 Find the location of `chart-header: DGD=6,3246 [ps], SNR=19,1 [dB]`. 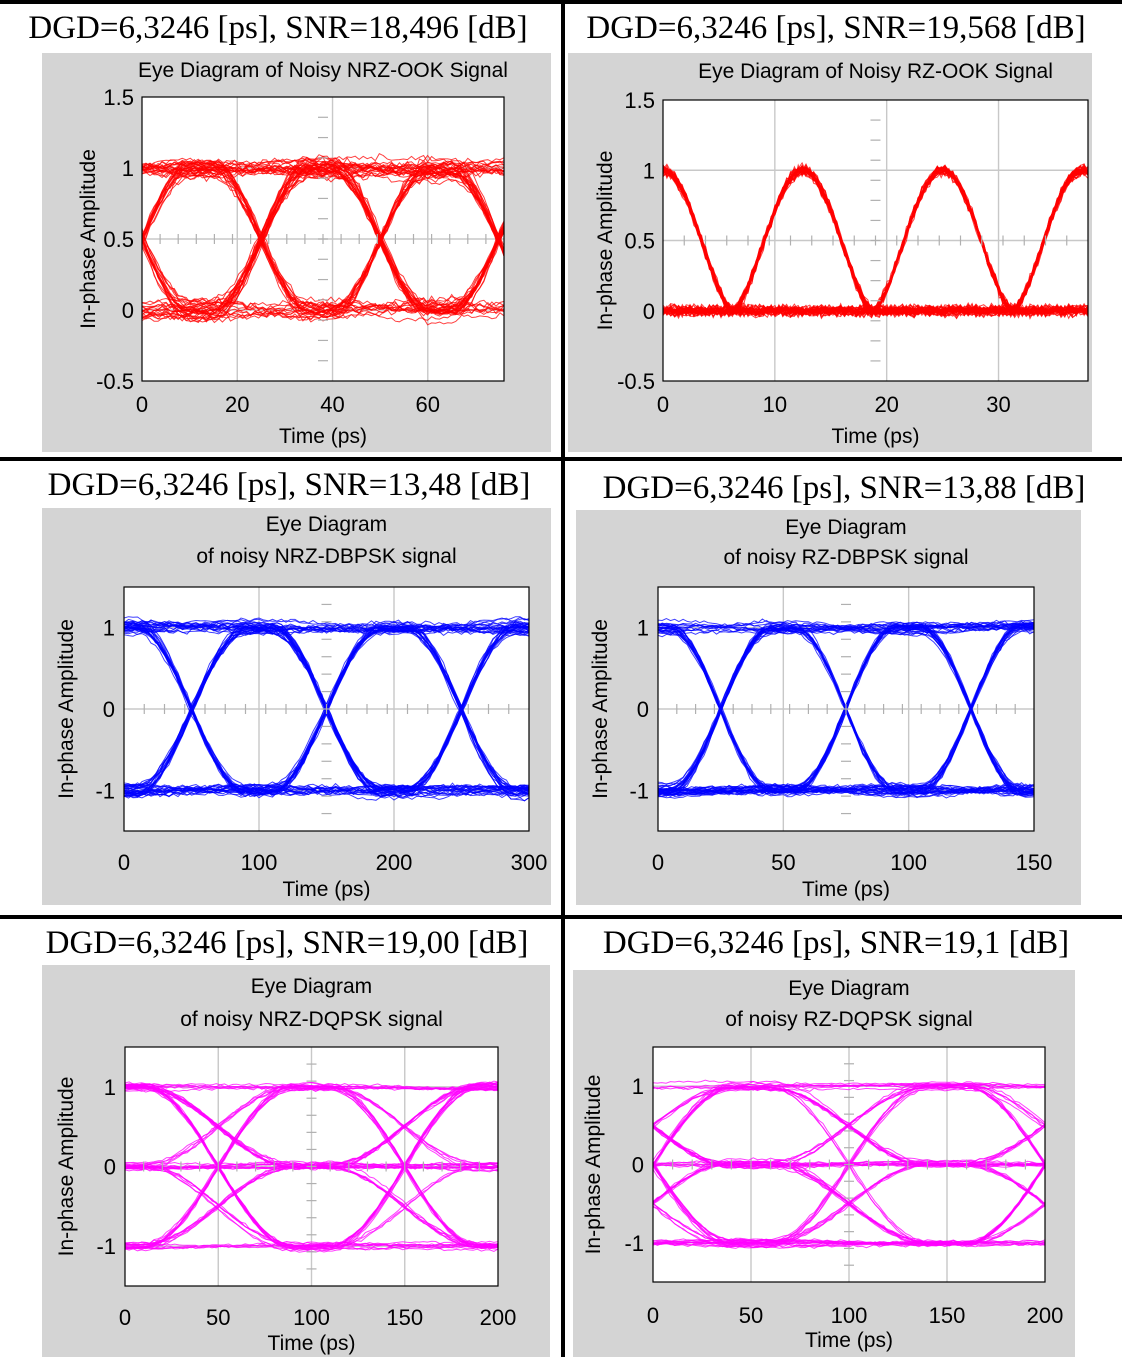

chart-header: DGD=6,3246 [ps], SNR=19,1 [dB] is located at coordinates (836, 943).